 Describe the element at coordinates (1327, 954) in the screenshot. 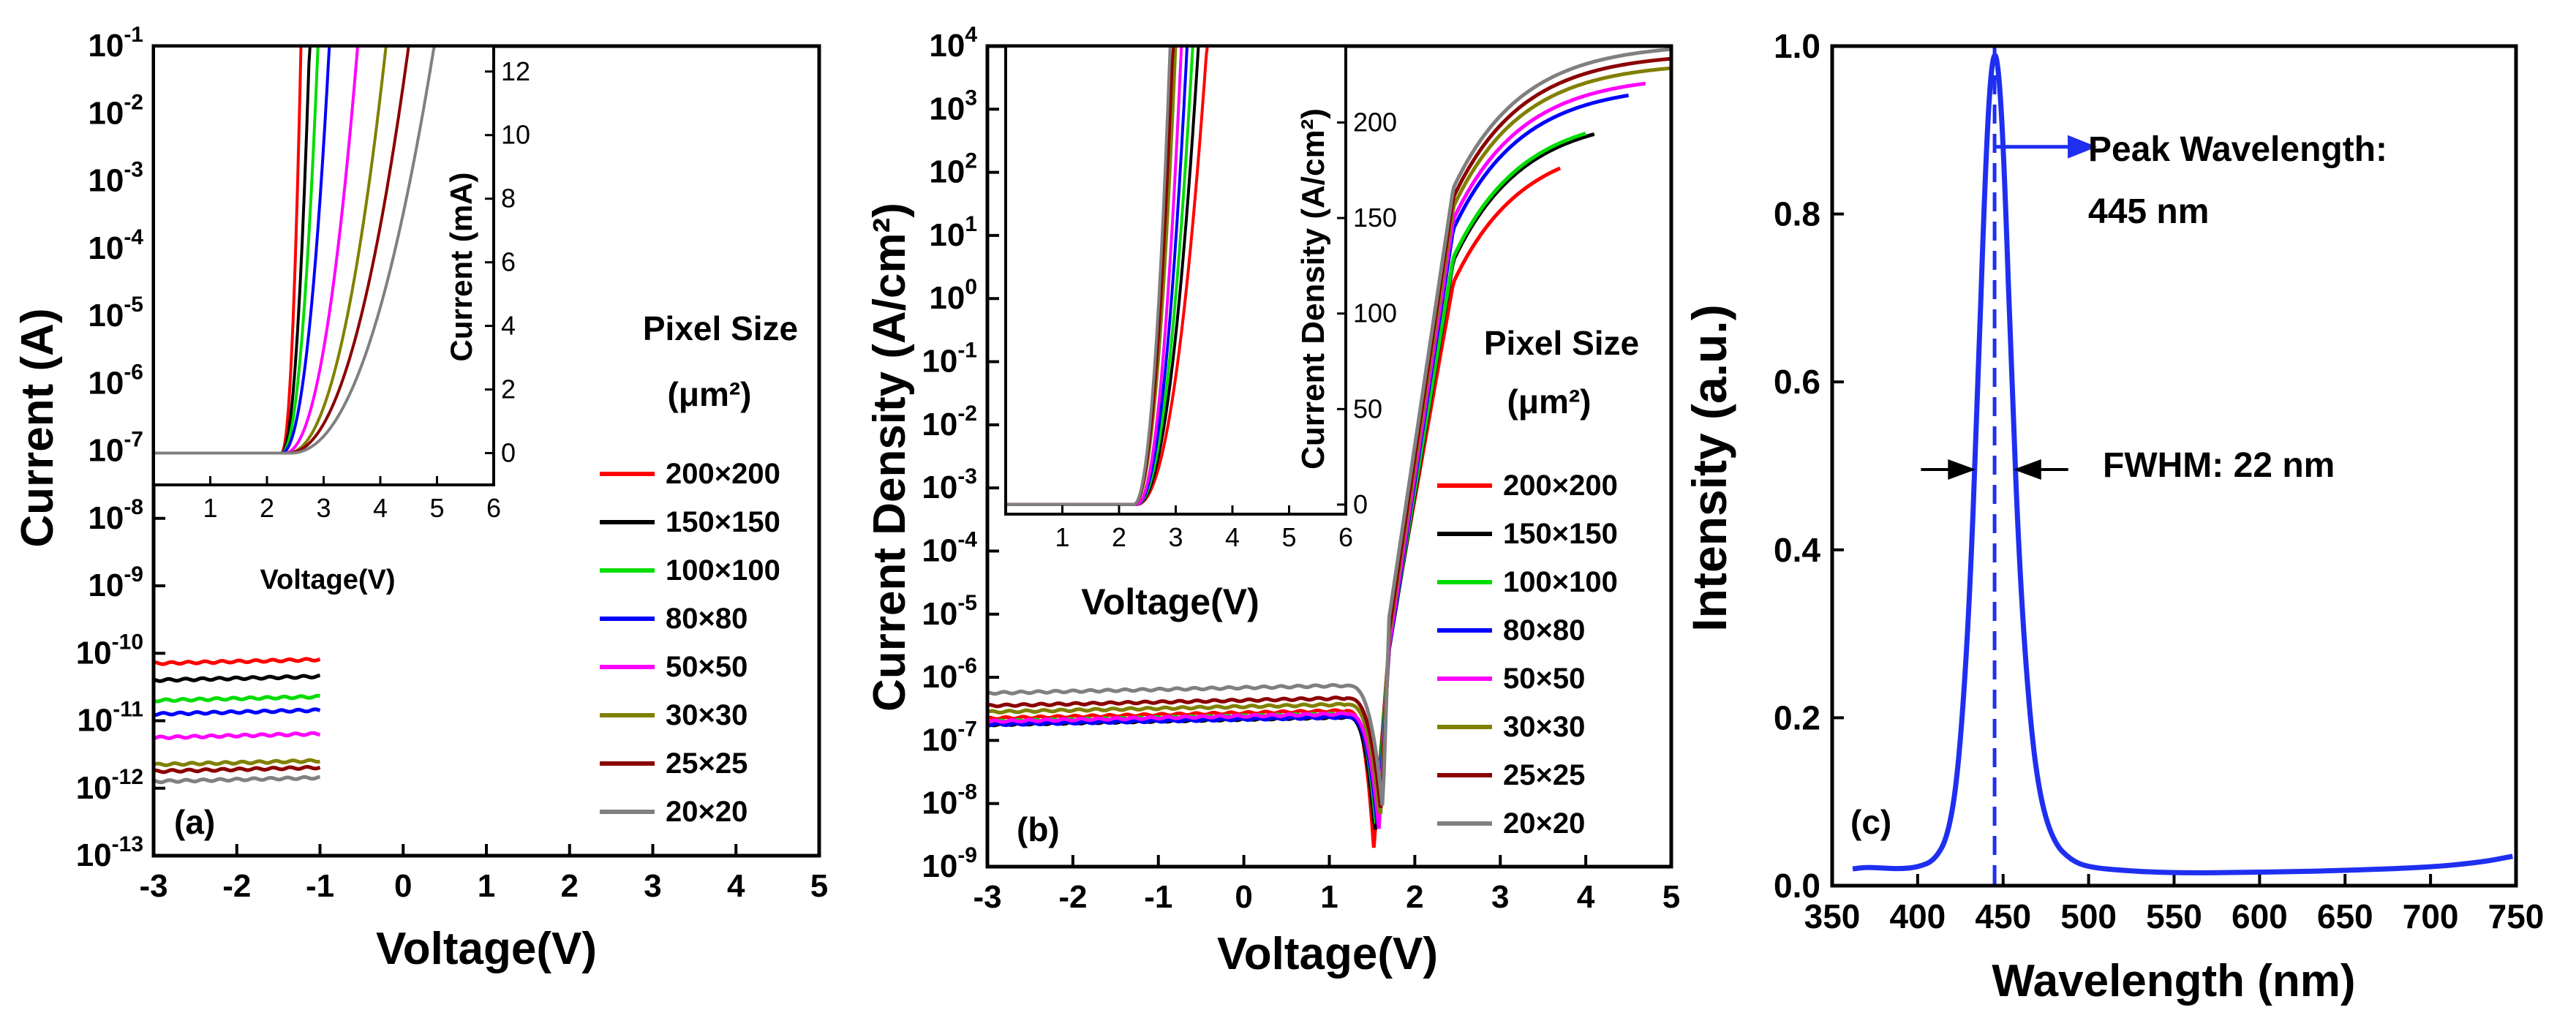

I see `panel-b-xlabel: Voltage(V)` at that location.